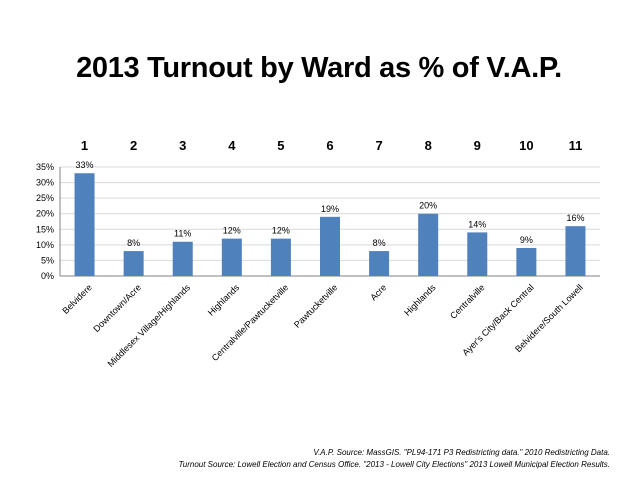  Describe the element at coordinates (315, 305) in the screenshot. I see `category-label: Pawtucketville` at that location.